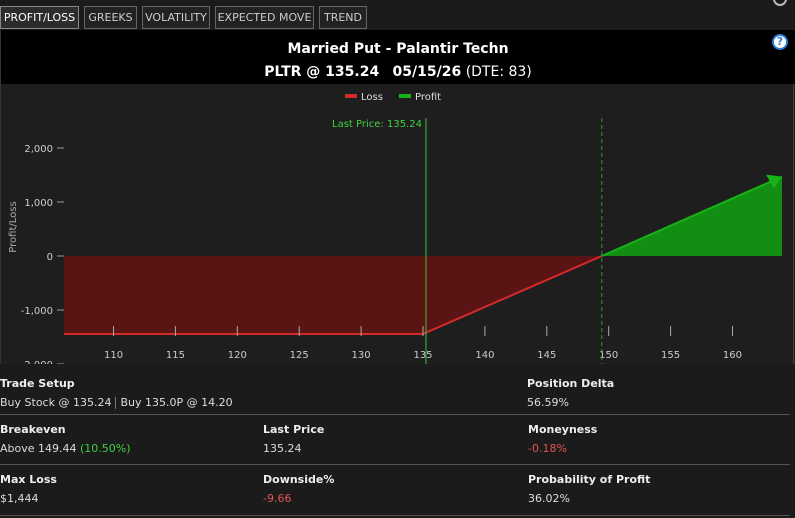 This screenshot has width=795, height=518. Describe the element at coordinates (39, 17) in the screenshot. I see `tab-profit-loss: PROFIT/LOSS` at that location.